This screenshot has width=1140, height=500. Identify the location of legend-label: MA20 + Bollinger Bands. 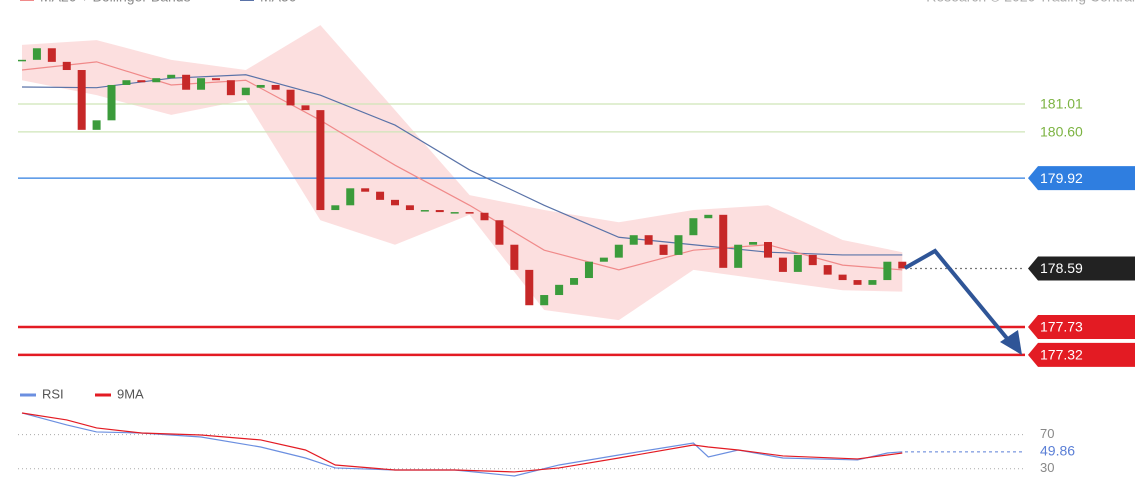
(115, 2).